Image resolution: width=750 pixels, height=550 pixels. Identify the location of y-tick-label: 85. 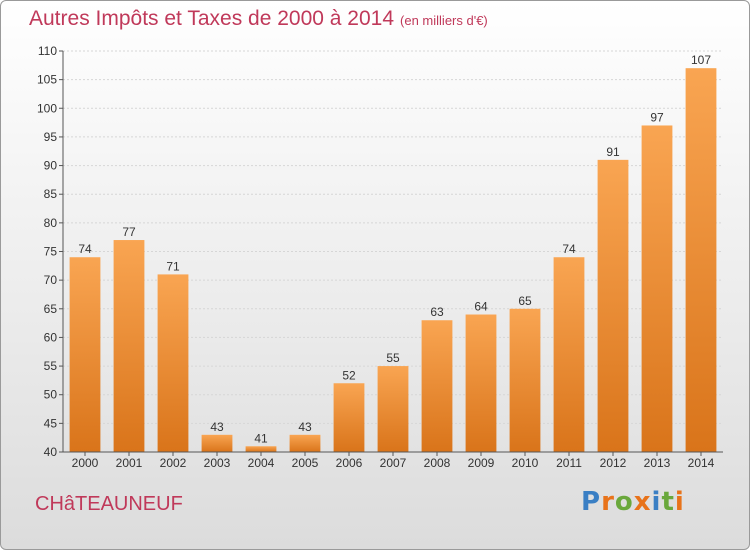
(51, 194).